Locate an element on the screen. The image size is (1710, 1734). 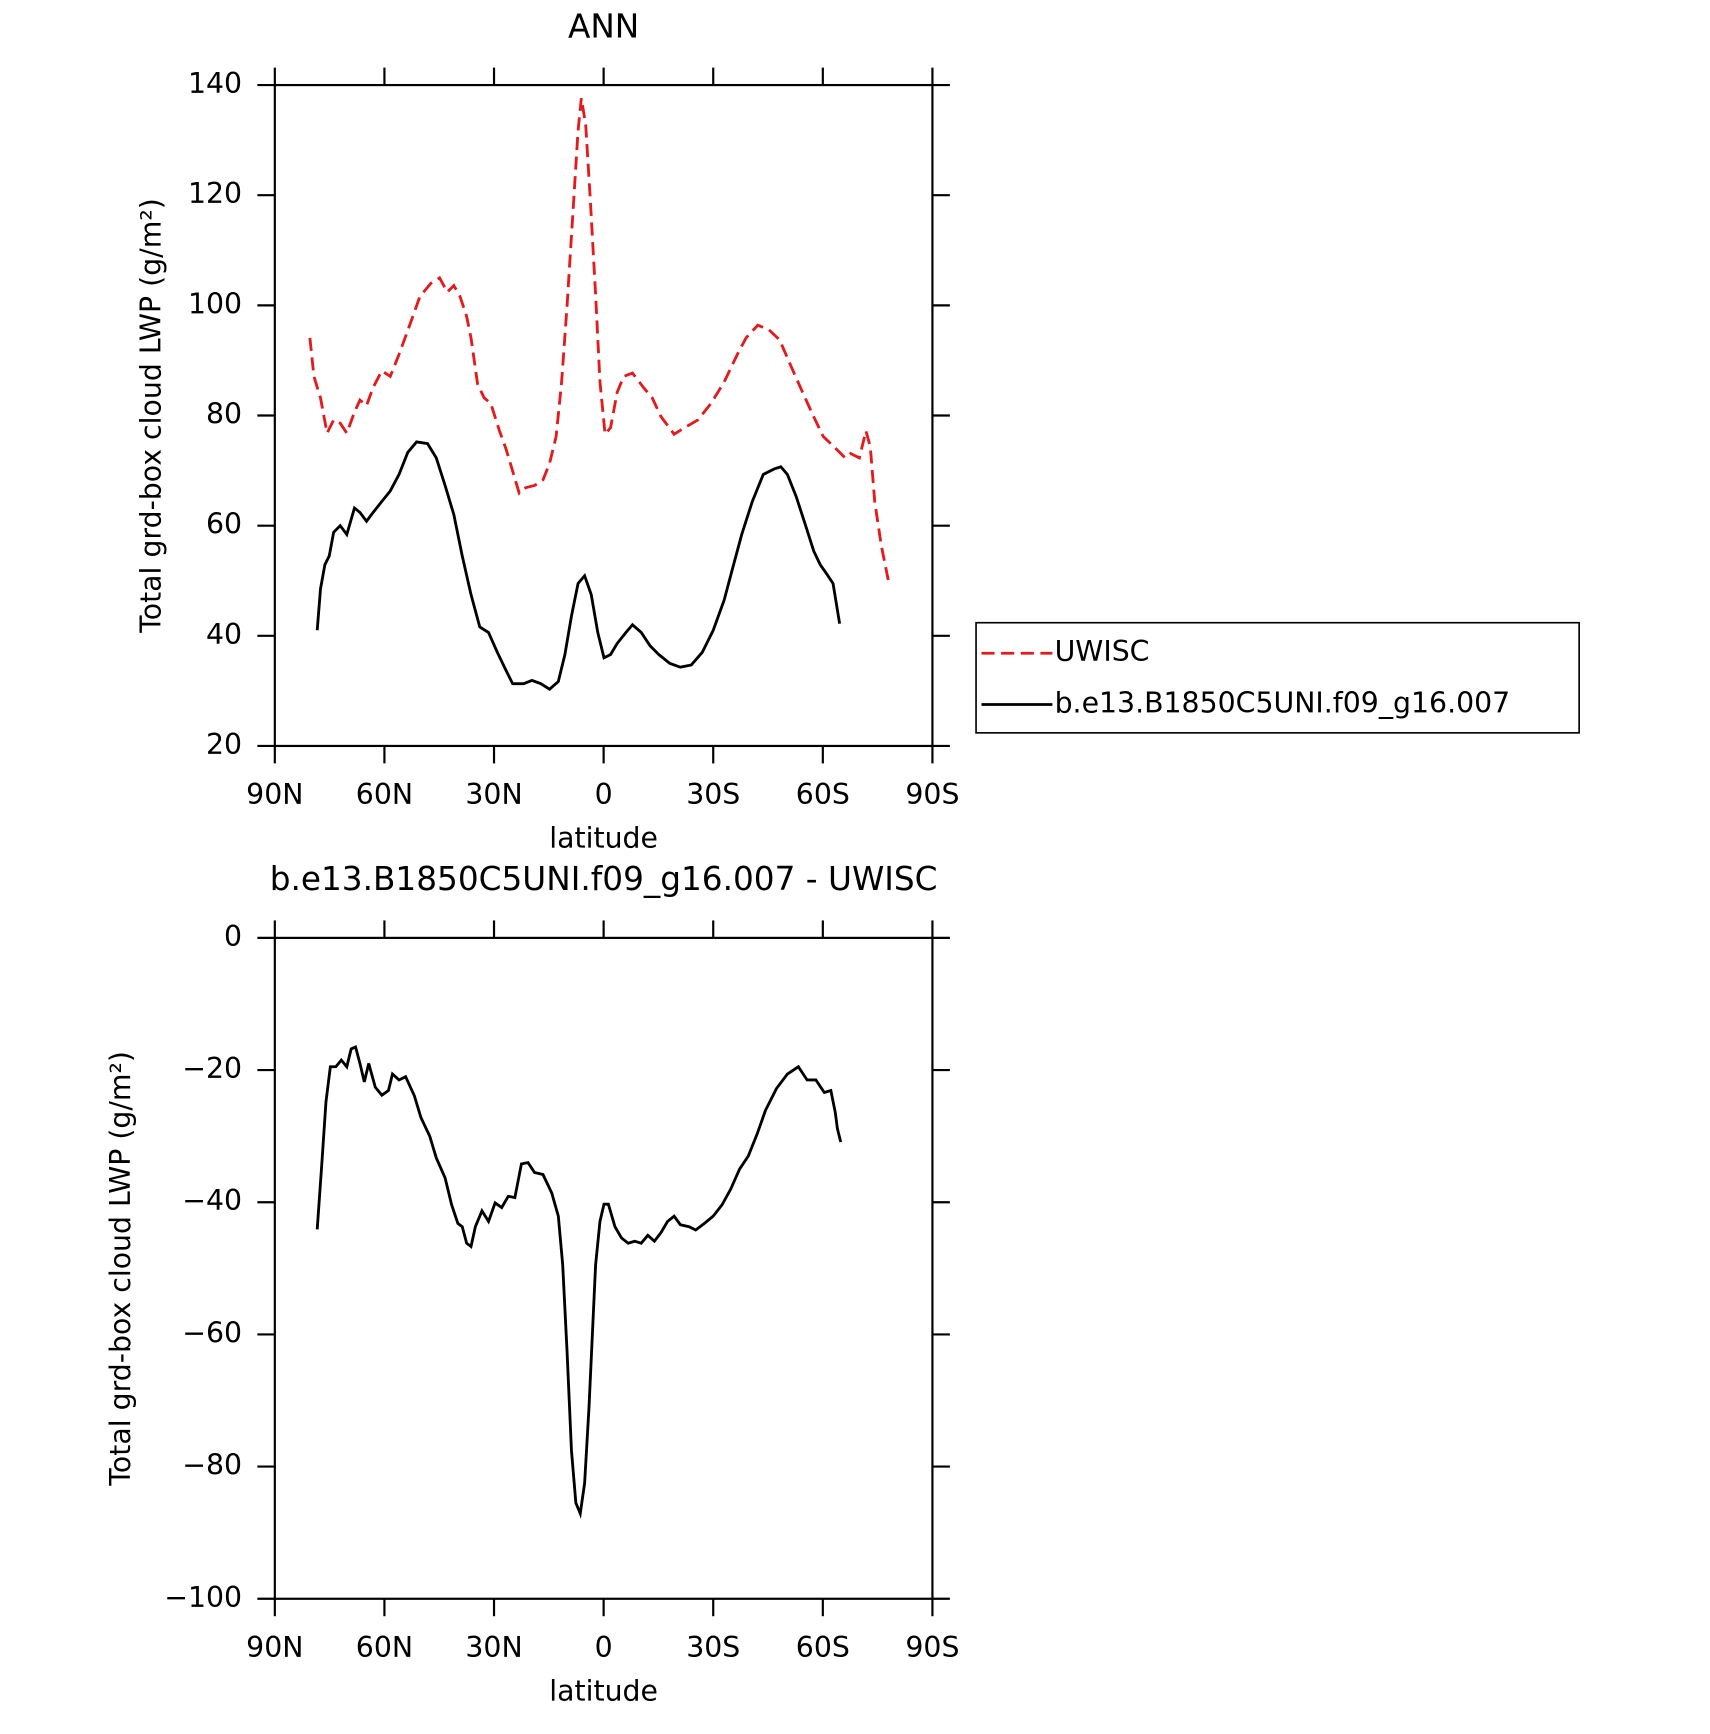
y-tick-label: −80 is located at coordinates (212, 1465).